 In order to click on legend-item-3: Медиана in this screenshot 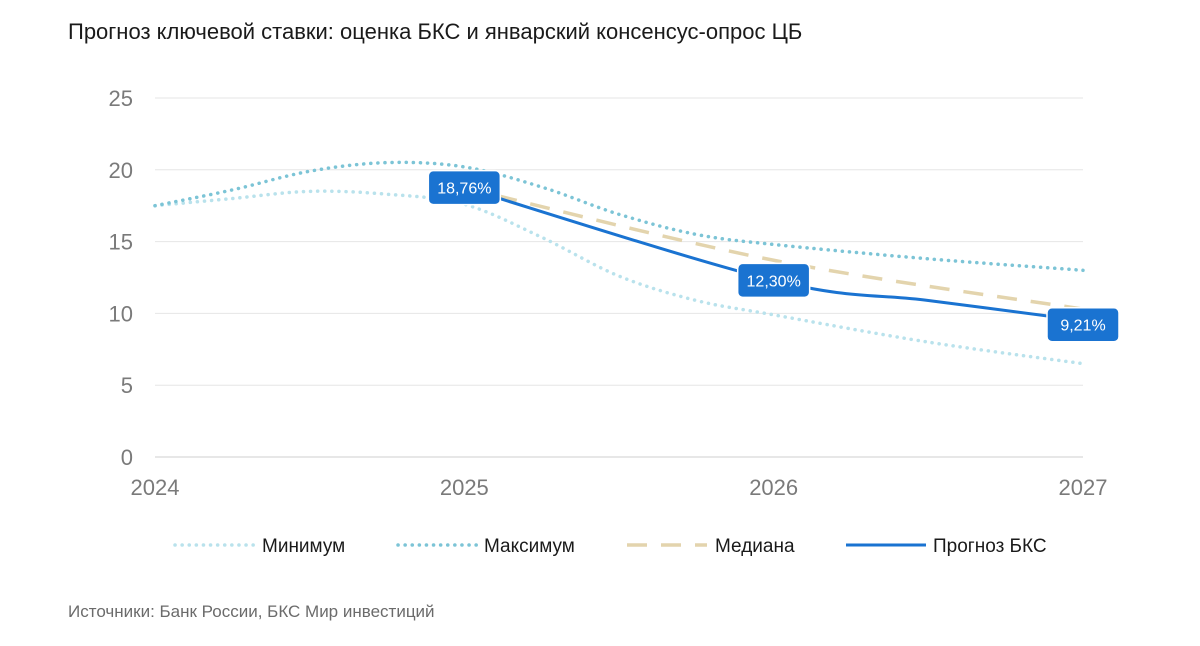, I will do `click(711, 546)`.